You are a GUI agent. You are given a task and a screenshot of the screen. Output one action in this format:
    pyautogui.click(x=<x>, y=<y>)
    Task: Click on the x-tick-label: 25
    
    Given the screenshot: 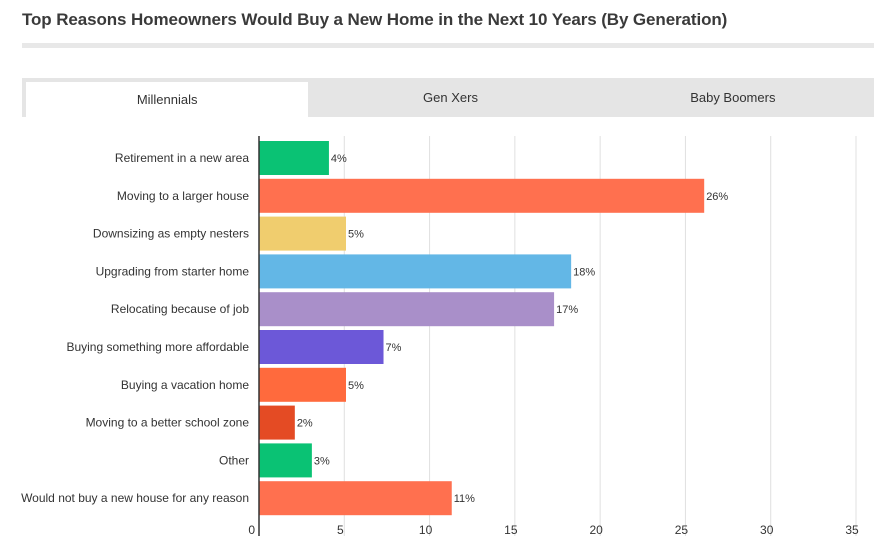 What is the action you would take?
    pyautogui.click(x=682, y=530)
    